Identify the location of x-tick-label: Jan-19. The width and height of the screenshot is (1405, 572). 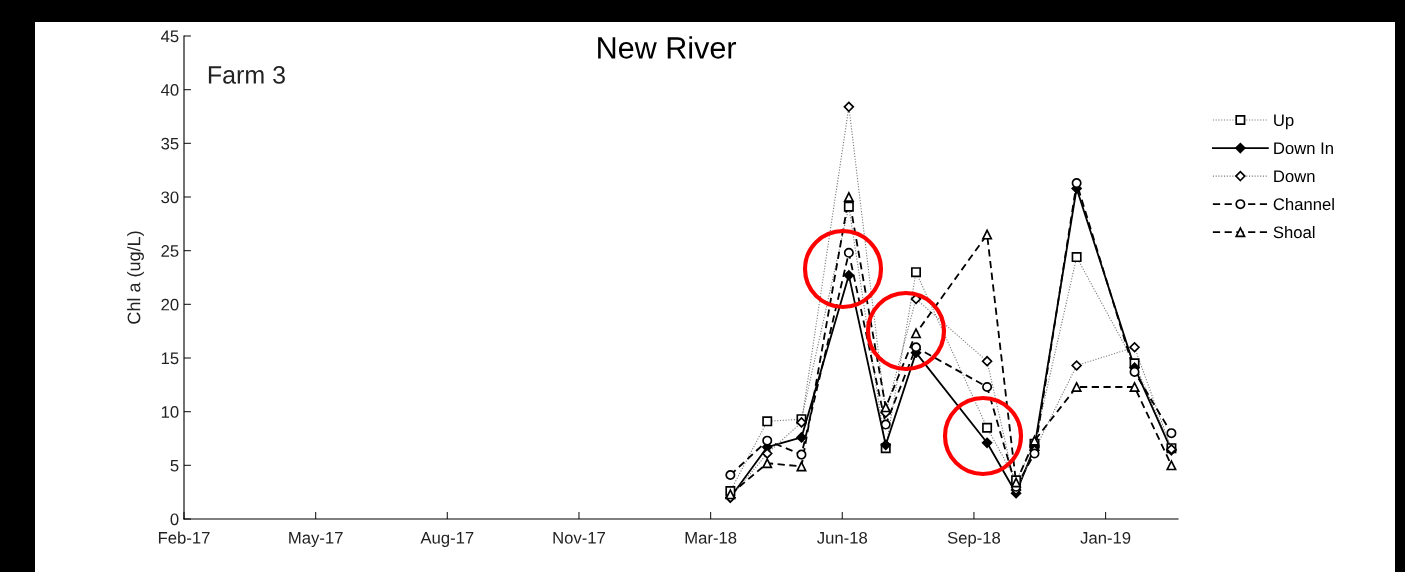
(1105, 537).